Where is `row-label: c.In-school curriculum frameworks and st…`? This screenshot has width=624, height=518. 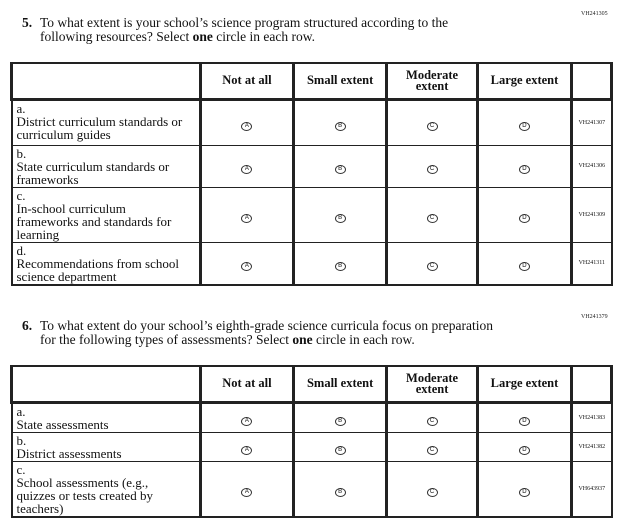
row-label: c.In-school curriculum frameworks and st… is located at coordinates (106, 214).